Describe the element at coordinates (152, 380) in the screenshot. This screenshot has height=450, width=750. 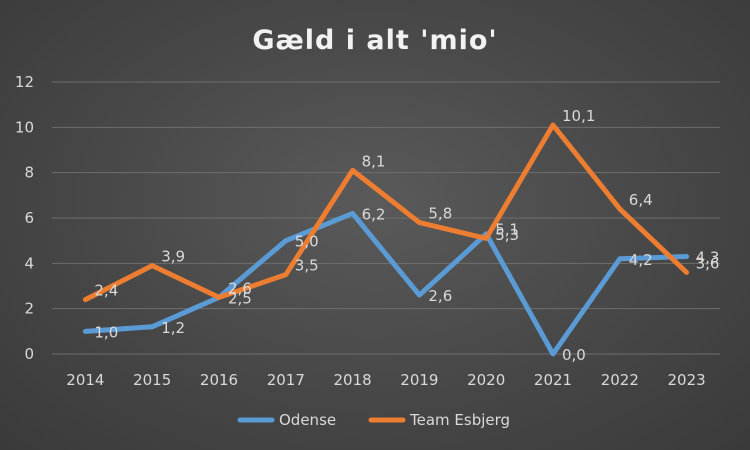
I see `x-tick-label: 2015` at that location.